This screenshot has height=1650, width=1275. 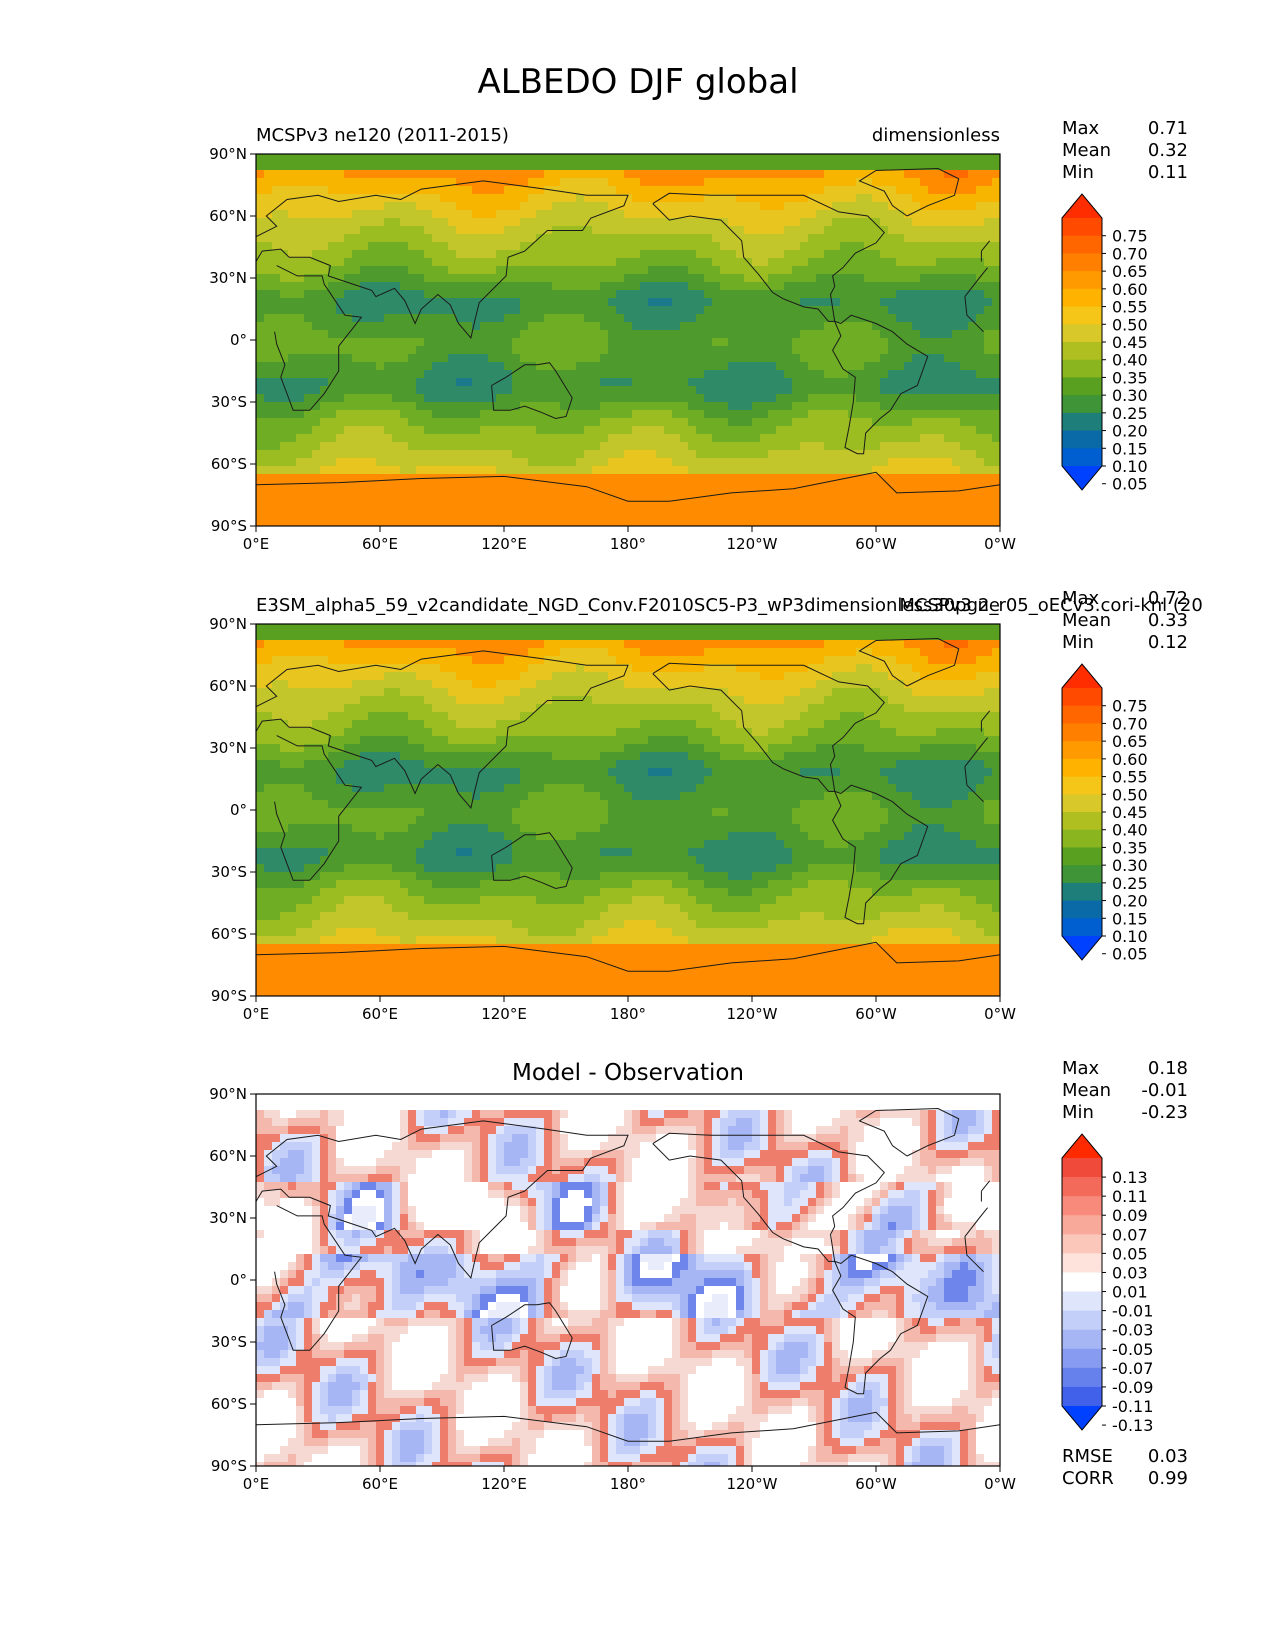 I want to click on lat-axis: 90°N60°N30°N0°30°S60°S90°S, so click(x=232, y=340).